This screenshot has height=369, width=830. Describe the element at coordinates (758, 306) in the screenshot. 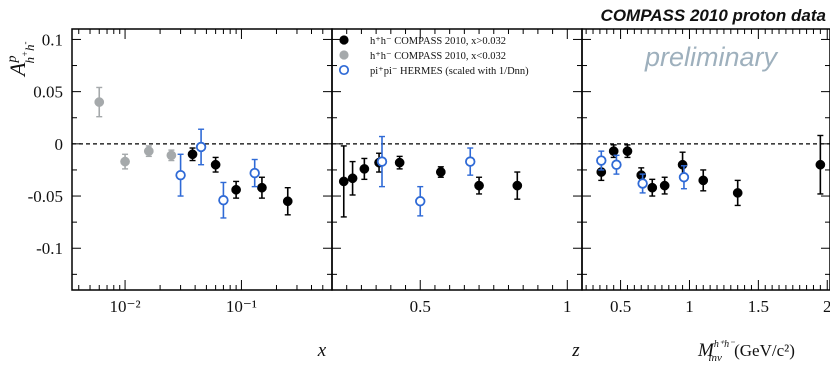

I see `x-tick-label: 1.5` at that location.